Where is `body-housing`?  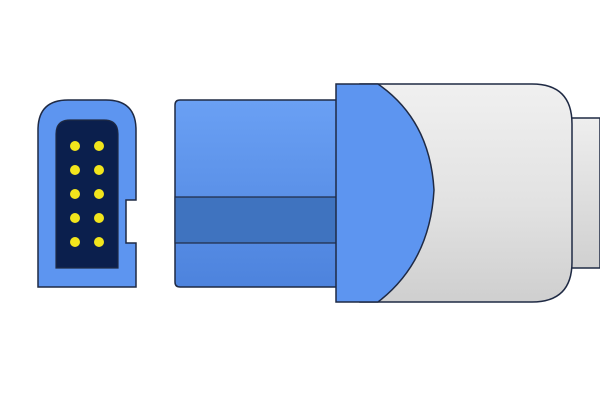
body-housing is located at coordinates (257, 193).